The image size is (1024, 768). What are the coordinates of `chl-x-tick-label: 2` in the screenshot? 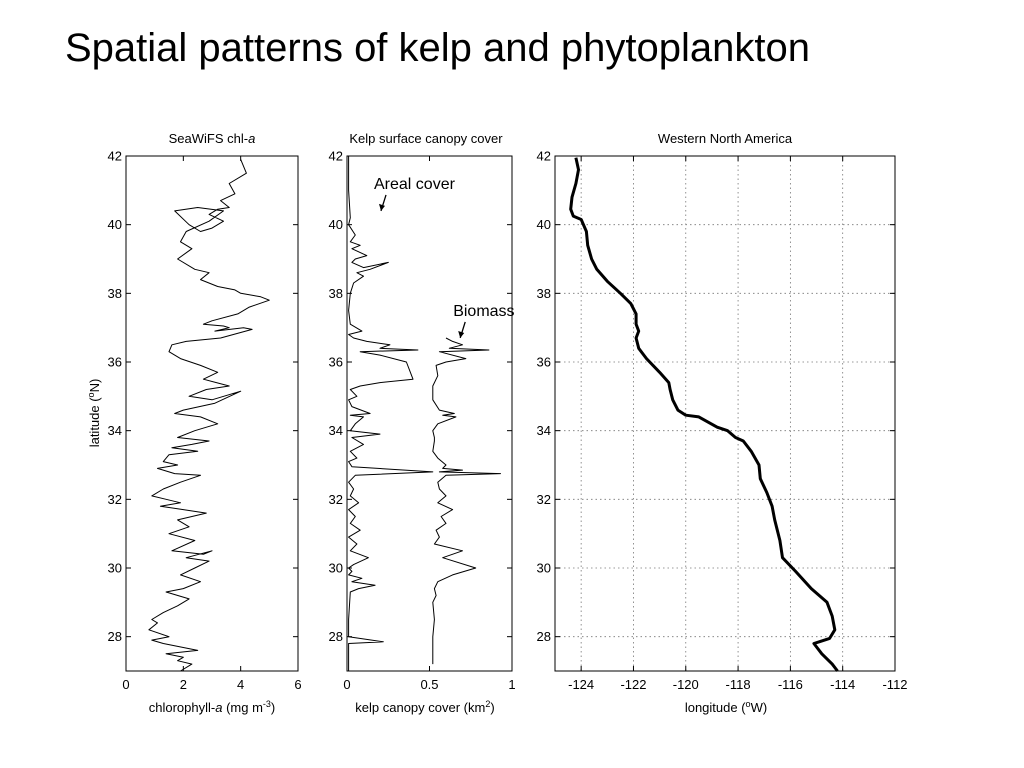 It's located at (183, 684).